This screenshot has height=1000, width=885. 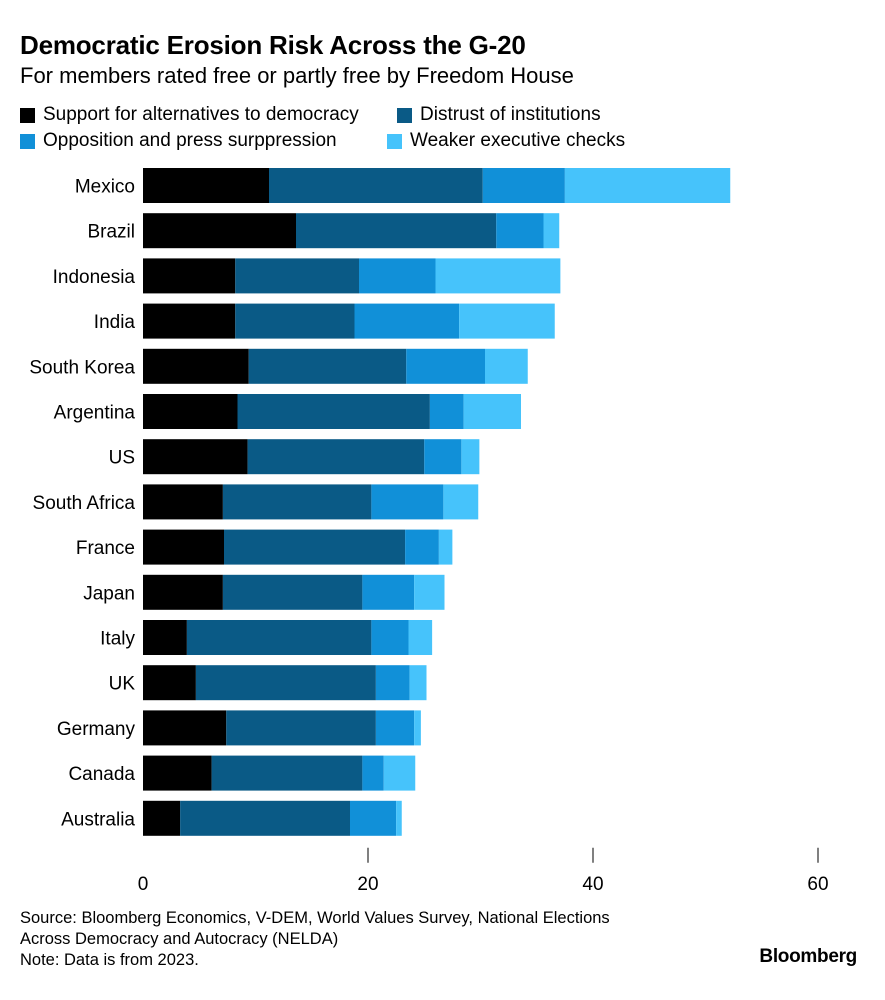 I want to click on legend-item-support: Support for alternatives to democracy, so click(x=189, y=115).